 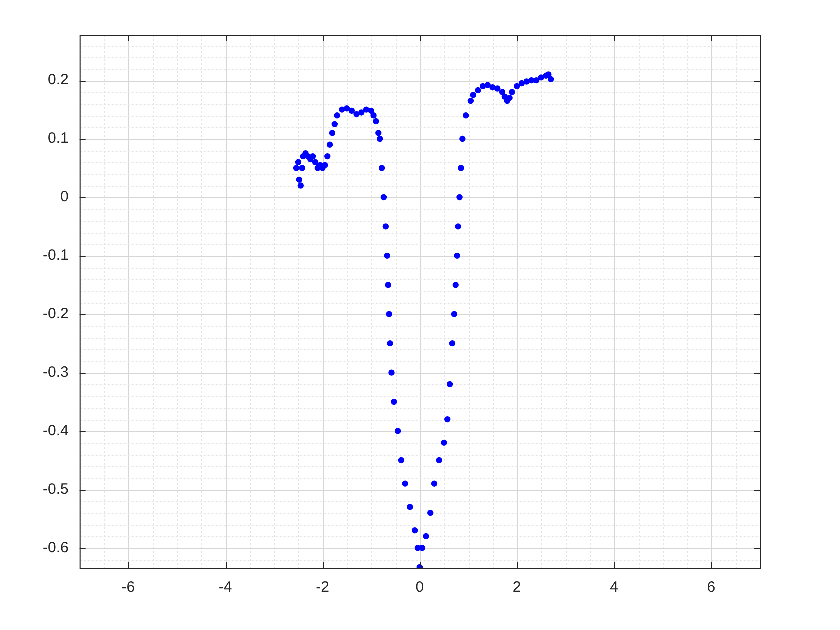 What do you see at coordinates (58, 80) in the screenshot?
I see `y-tick-label: 0.2` at bounding box center [58, 80].